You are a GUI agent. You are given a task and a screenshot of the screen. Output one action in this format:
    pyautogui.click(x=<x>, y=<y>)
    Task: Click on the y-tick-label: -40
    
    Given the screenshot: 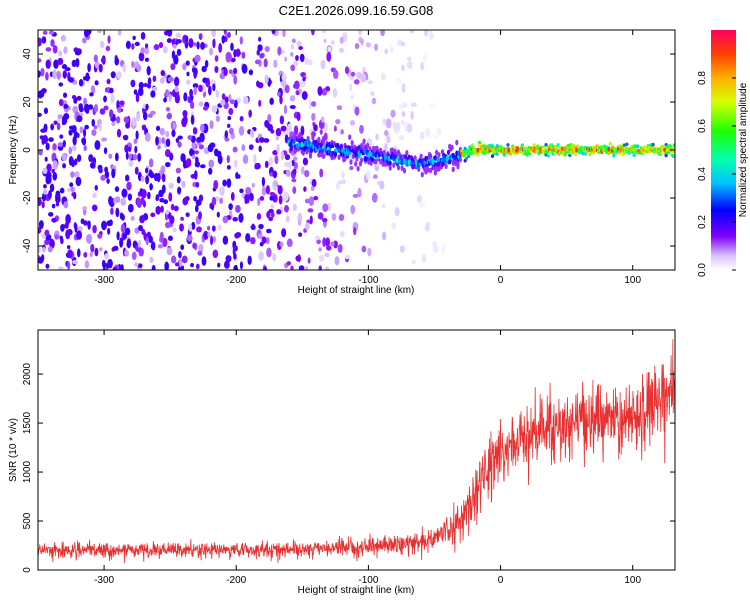 What is the action you would take?
    pyautogui.click(x=27, y=245)
    